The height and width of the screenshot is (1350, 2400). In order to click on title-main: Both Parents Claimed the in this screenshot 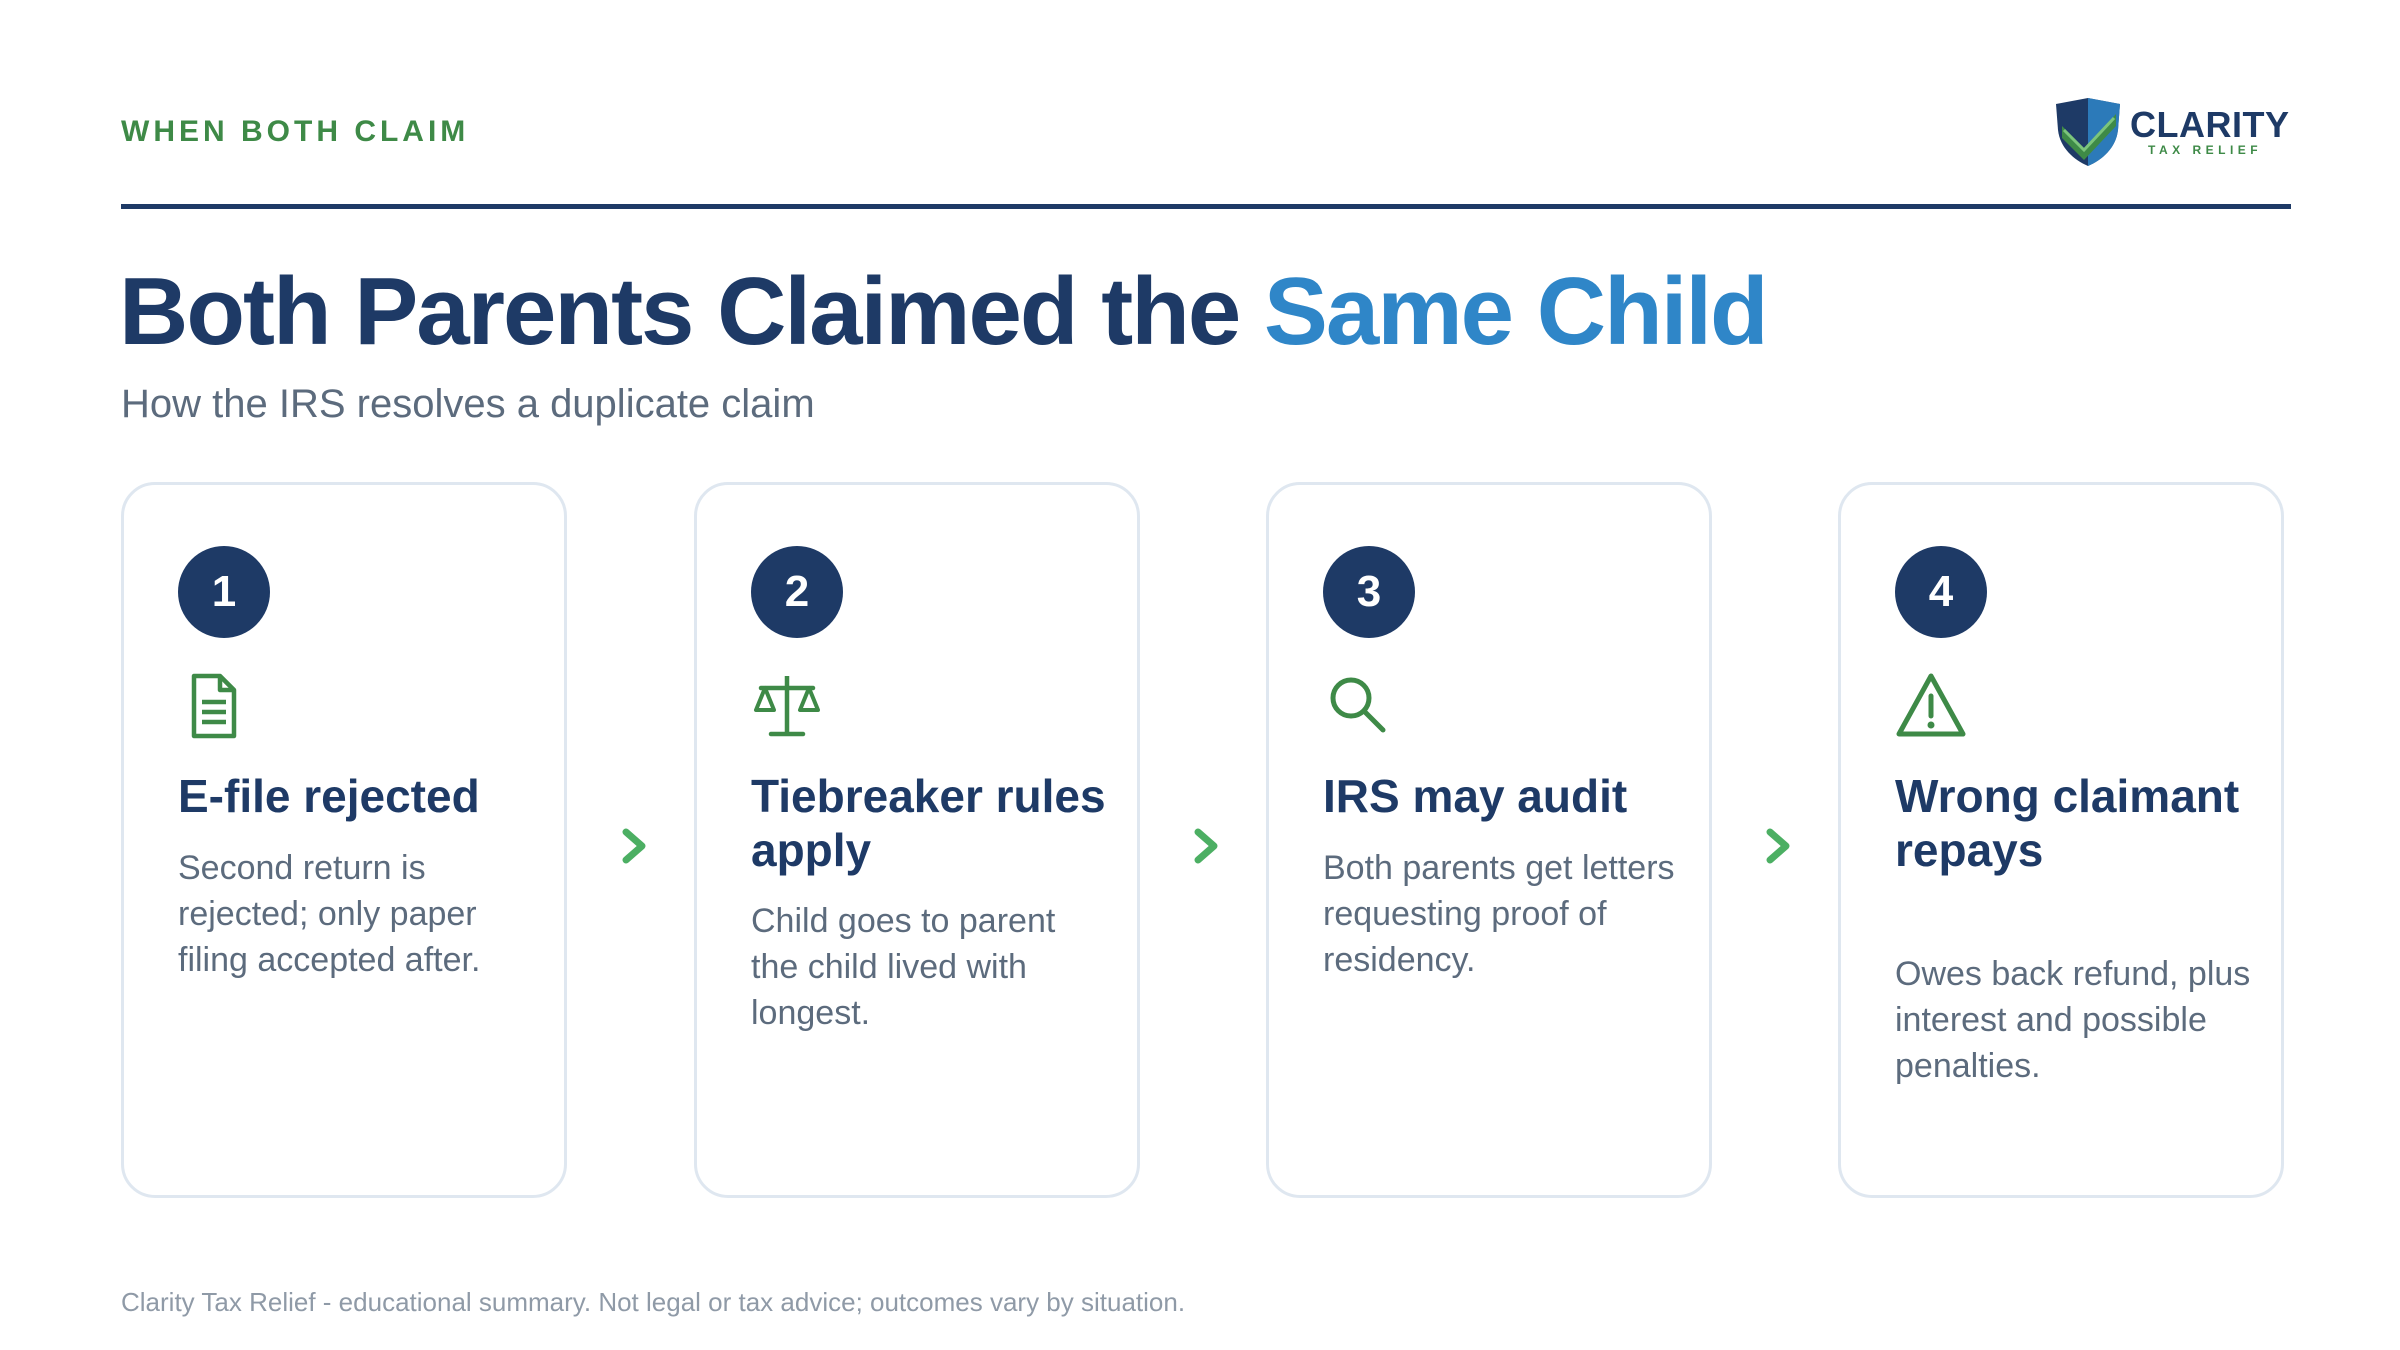, I will do `click(691, 311)`.